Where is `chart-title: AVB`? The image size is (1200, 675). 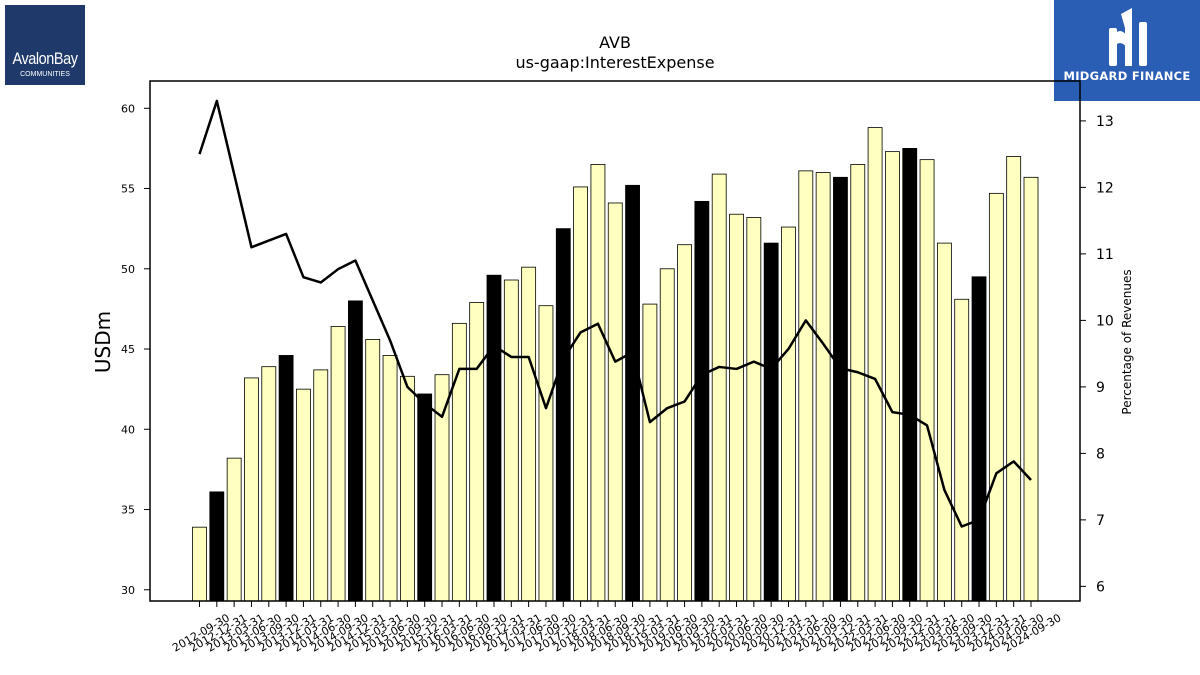
chart-title: AVB is located at coordinates (615, 42).